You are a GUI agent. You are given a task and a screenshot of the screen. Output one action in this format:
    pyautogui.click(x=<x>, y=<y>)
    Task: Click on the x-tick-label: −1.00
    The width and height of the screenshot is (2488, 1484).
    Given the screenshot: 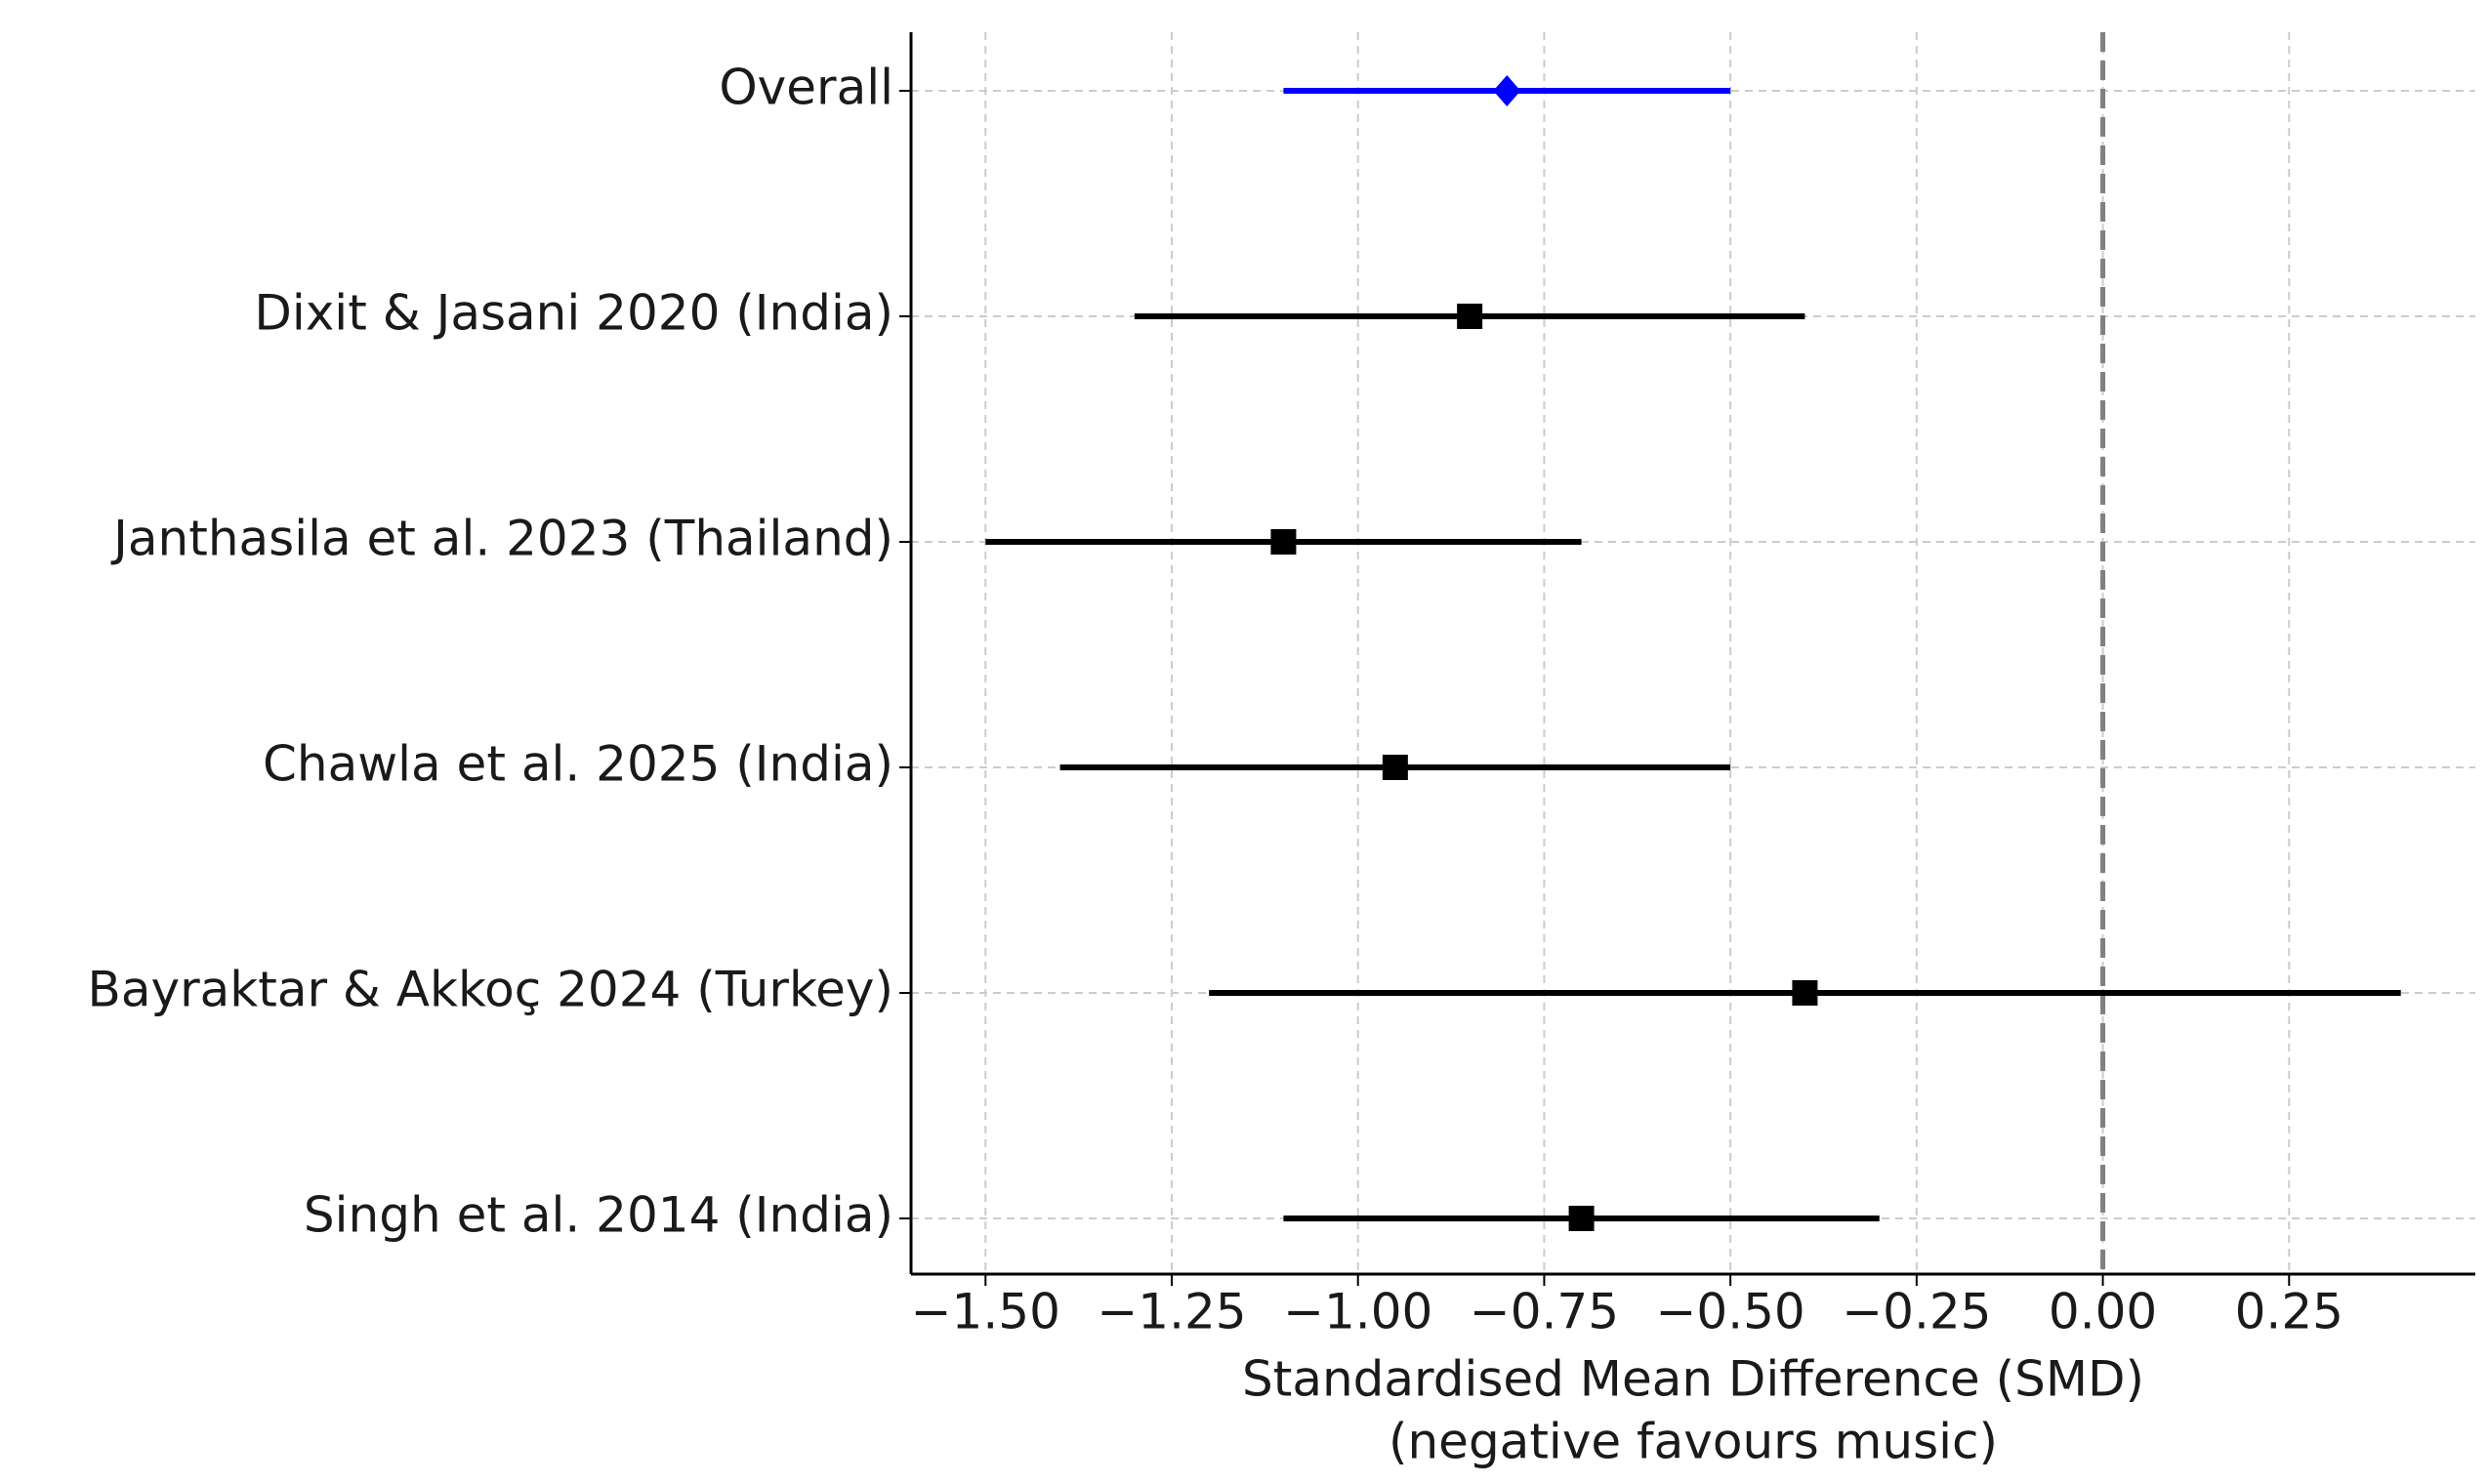 What is the action you would take?
    pyautogui.click(x=1357, y=1312)
    